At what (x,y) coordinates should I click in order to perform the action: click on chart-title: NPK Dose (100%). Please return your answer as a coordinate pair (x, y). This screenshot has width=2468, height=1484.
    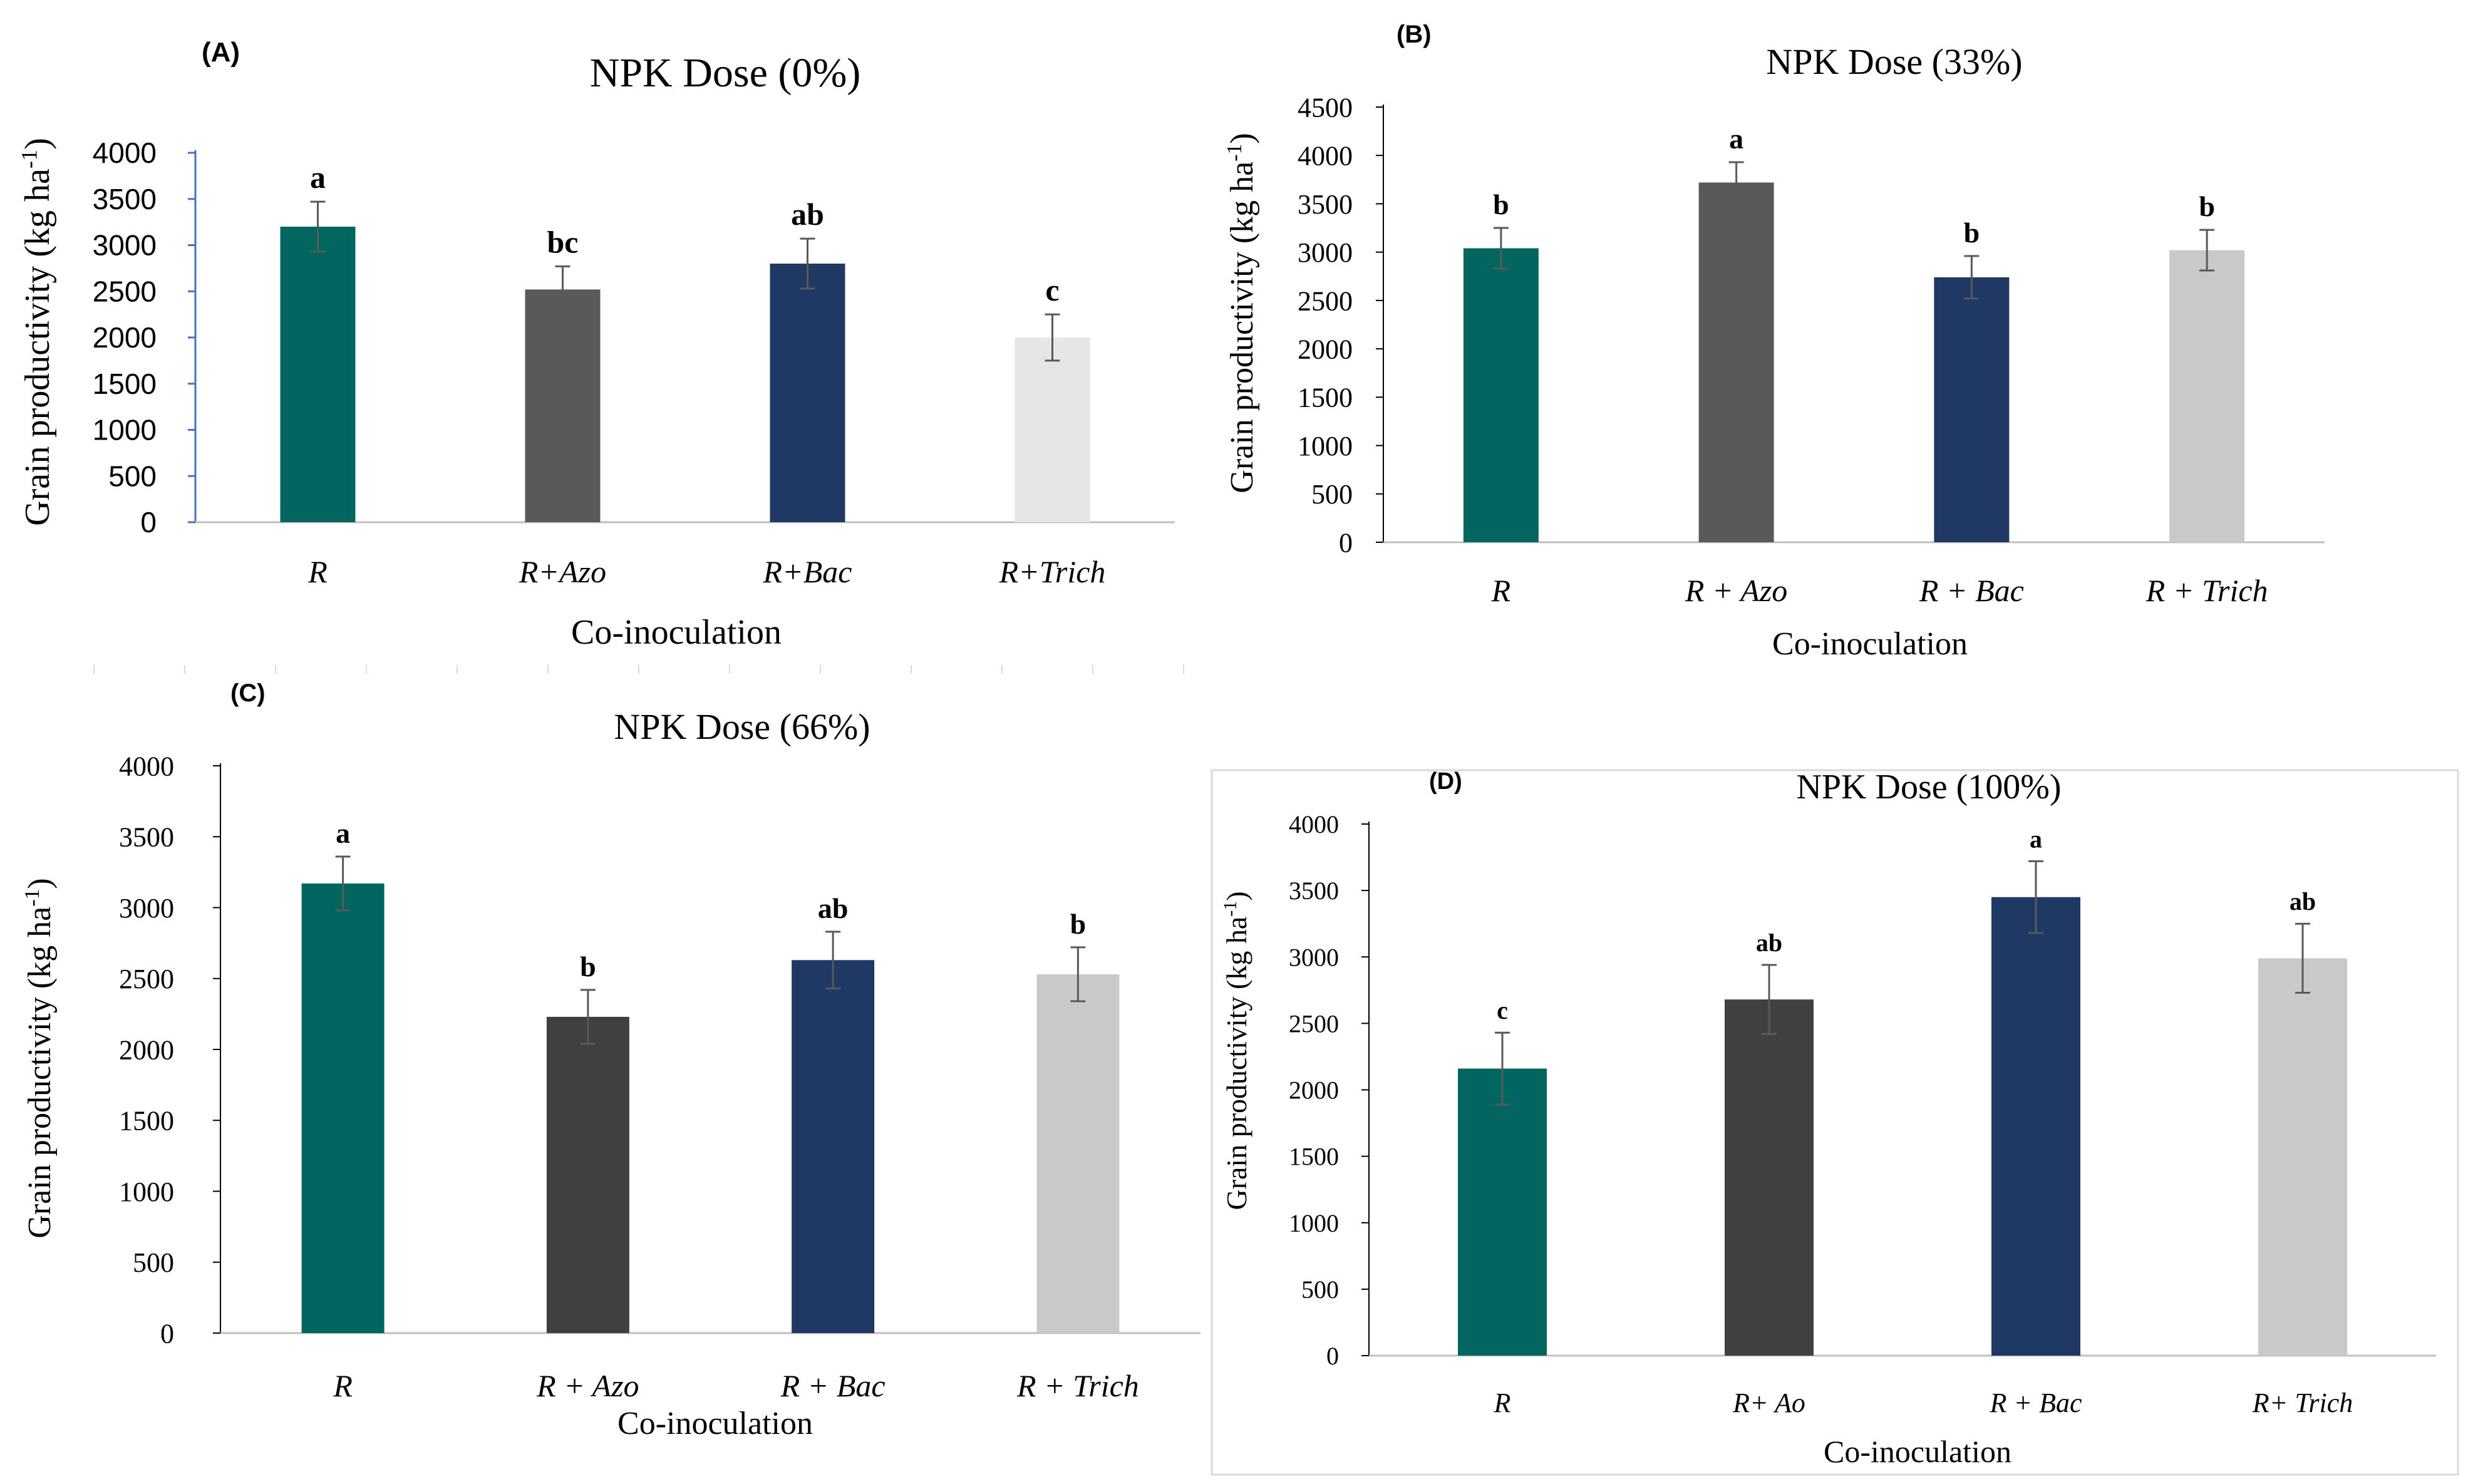
    Looking at the image, I should click on (1928, 787).